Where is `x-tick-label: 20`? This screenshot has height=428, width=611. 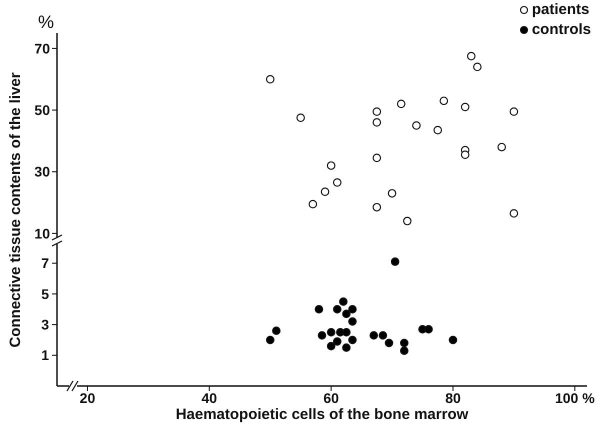 x-tick-label: 20 is located at coordinates (88, 398).